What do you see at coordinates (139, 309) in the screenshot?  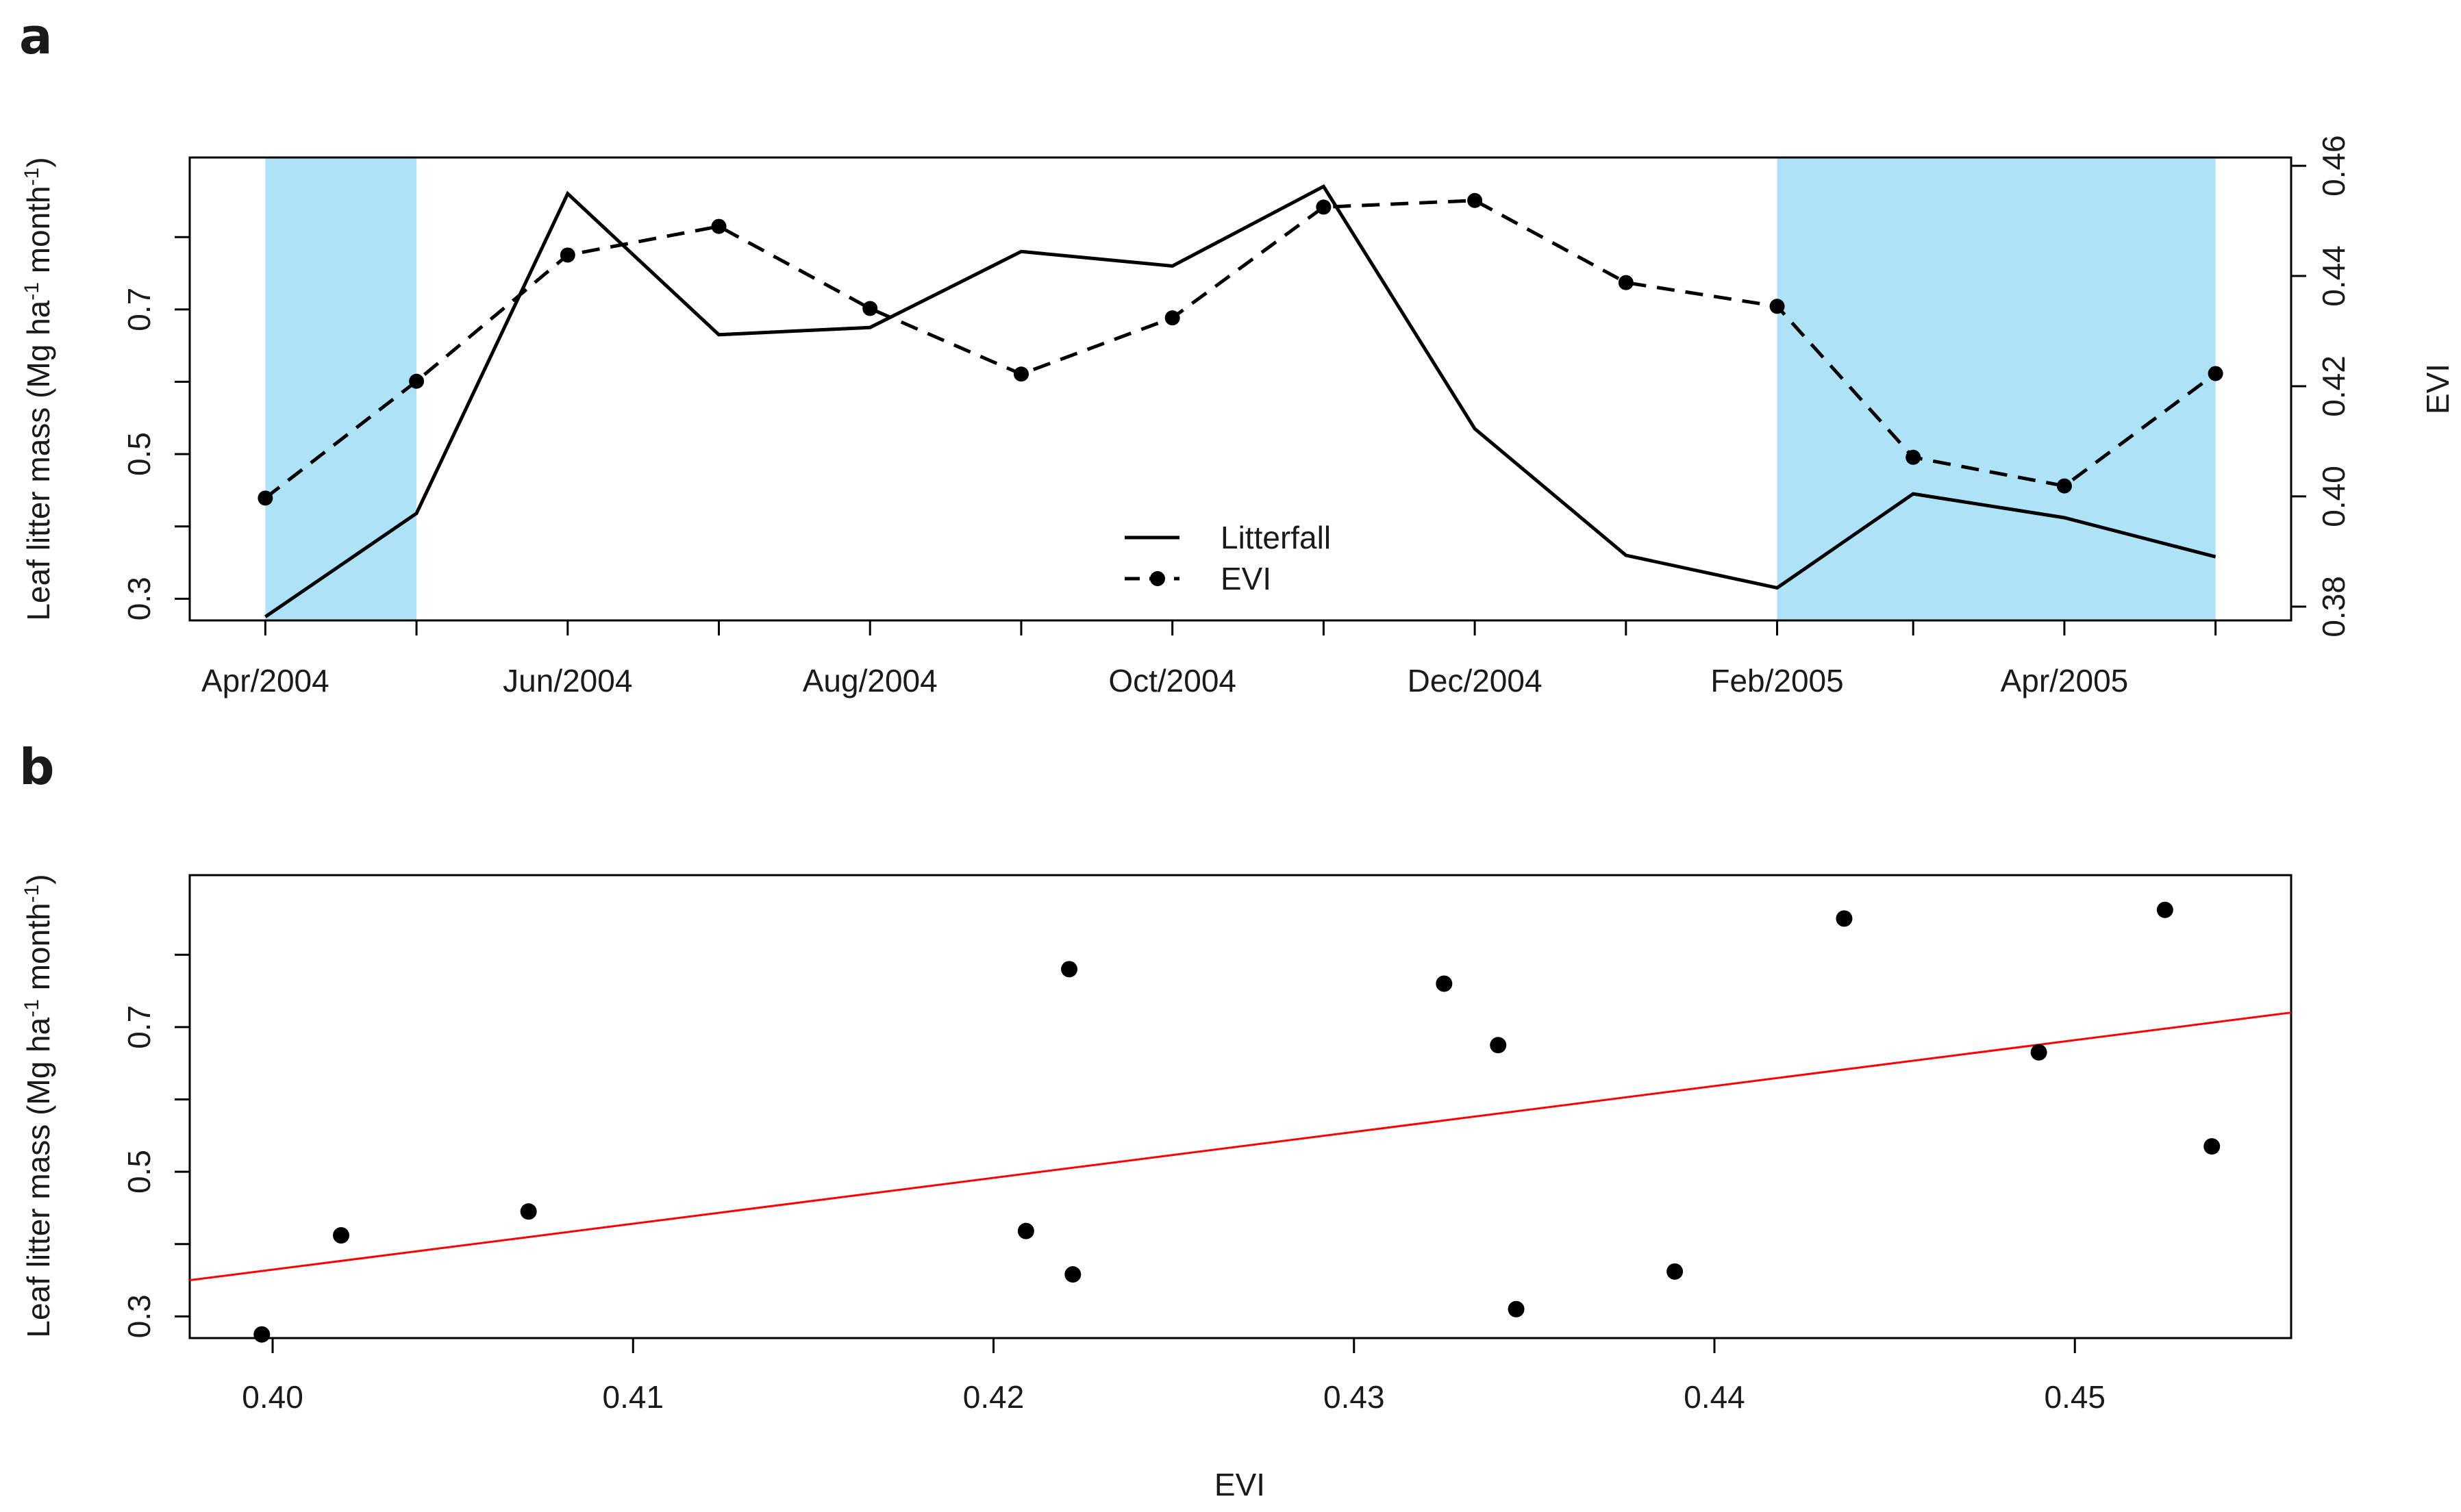 I see `left-y-tick-label: 0.7` at bounding box center [139, 309].